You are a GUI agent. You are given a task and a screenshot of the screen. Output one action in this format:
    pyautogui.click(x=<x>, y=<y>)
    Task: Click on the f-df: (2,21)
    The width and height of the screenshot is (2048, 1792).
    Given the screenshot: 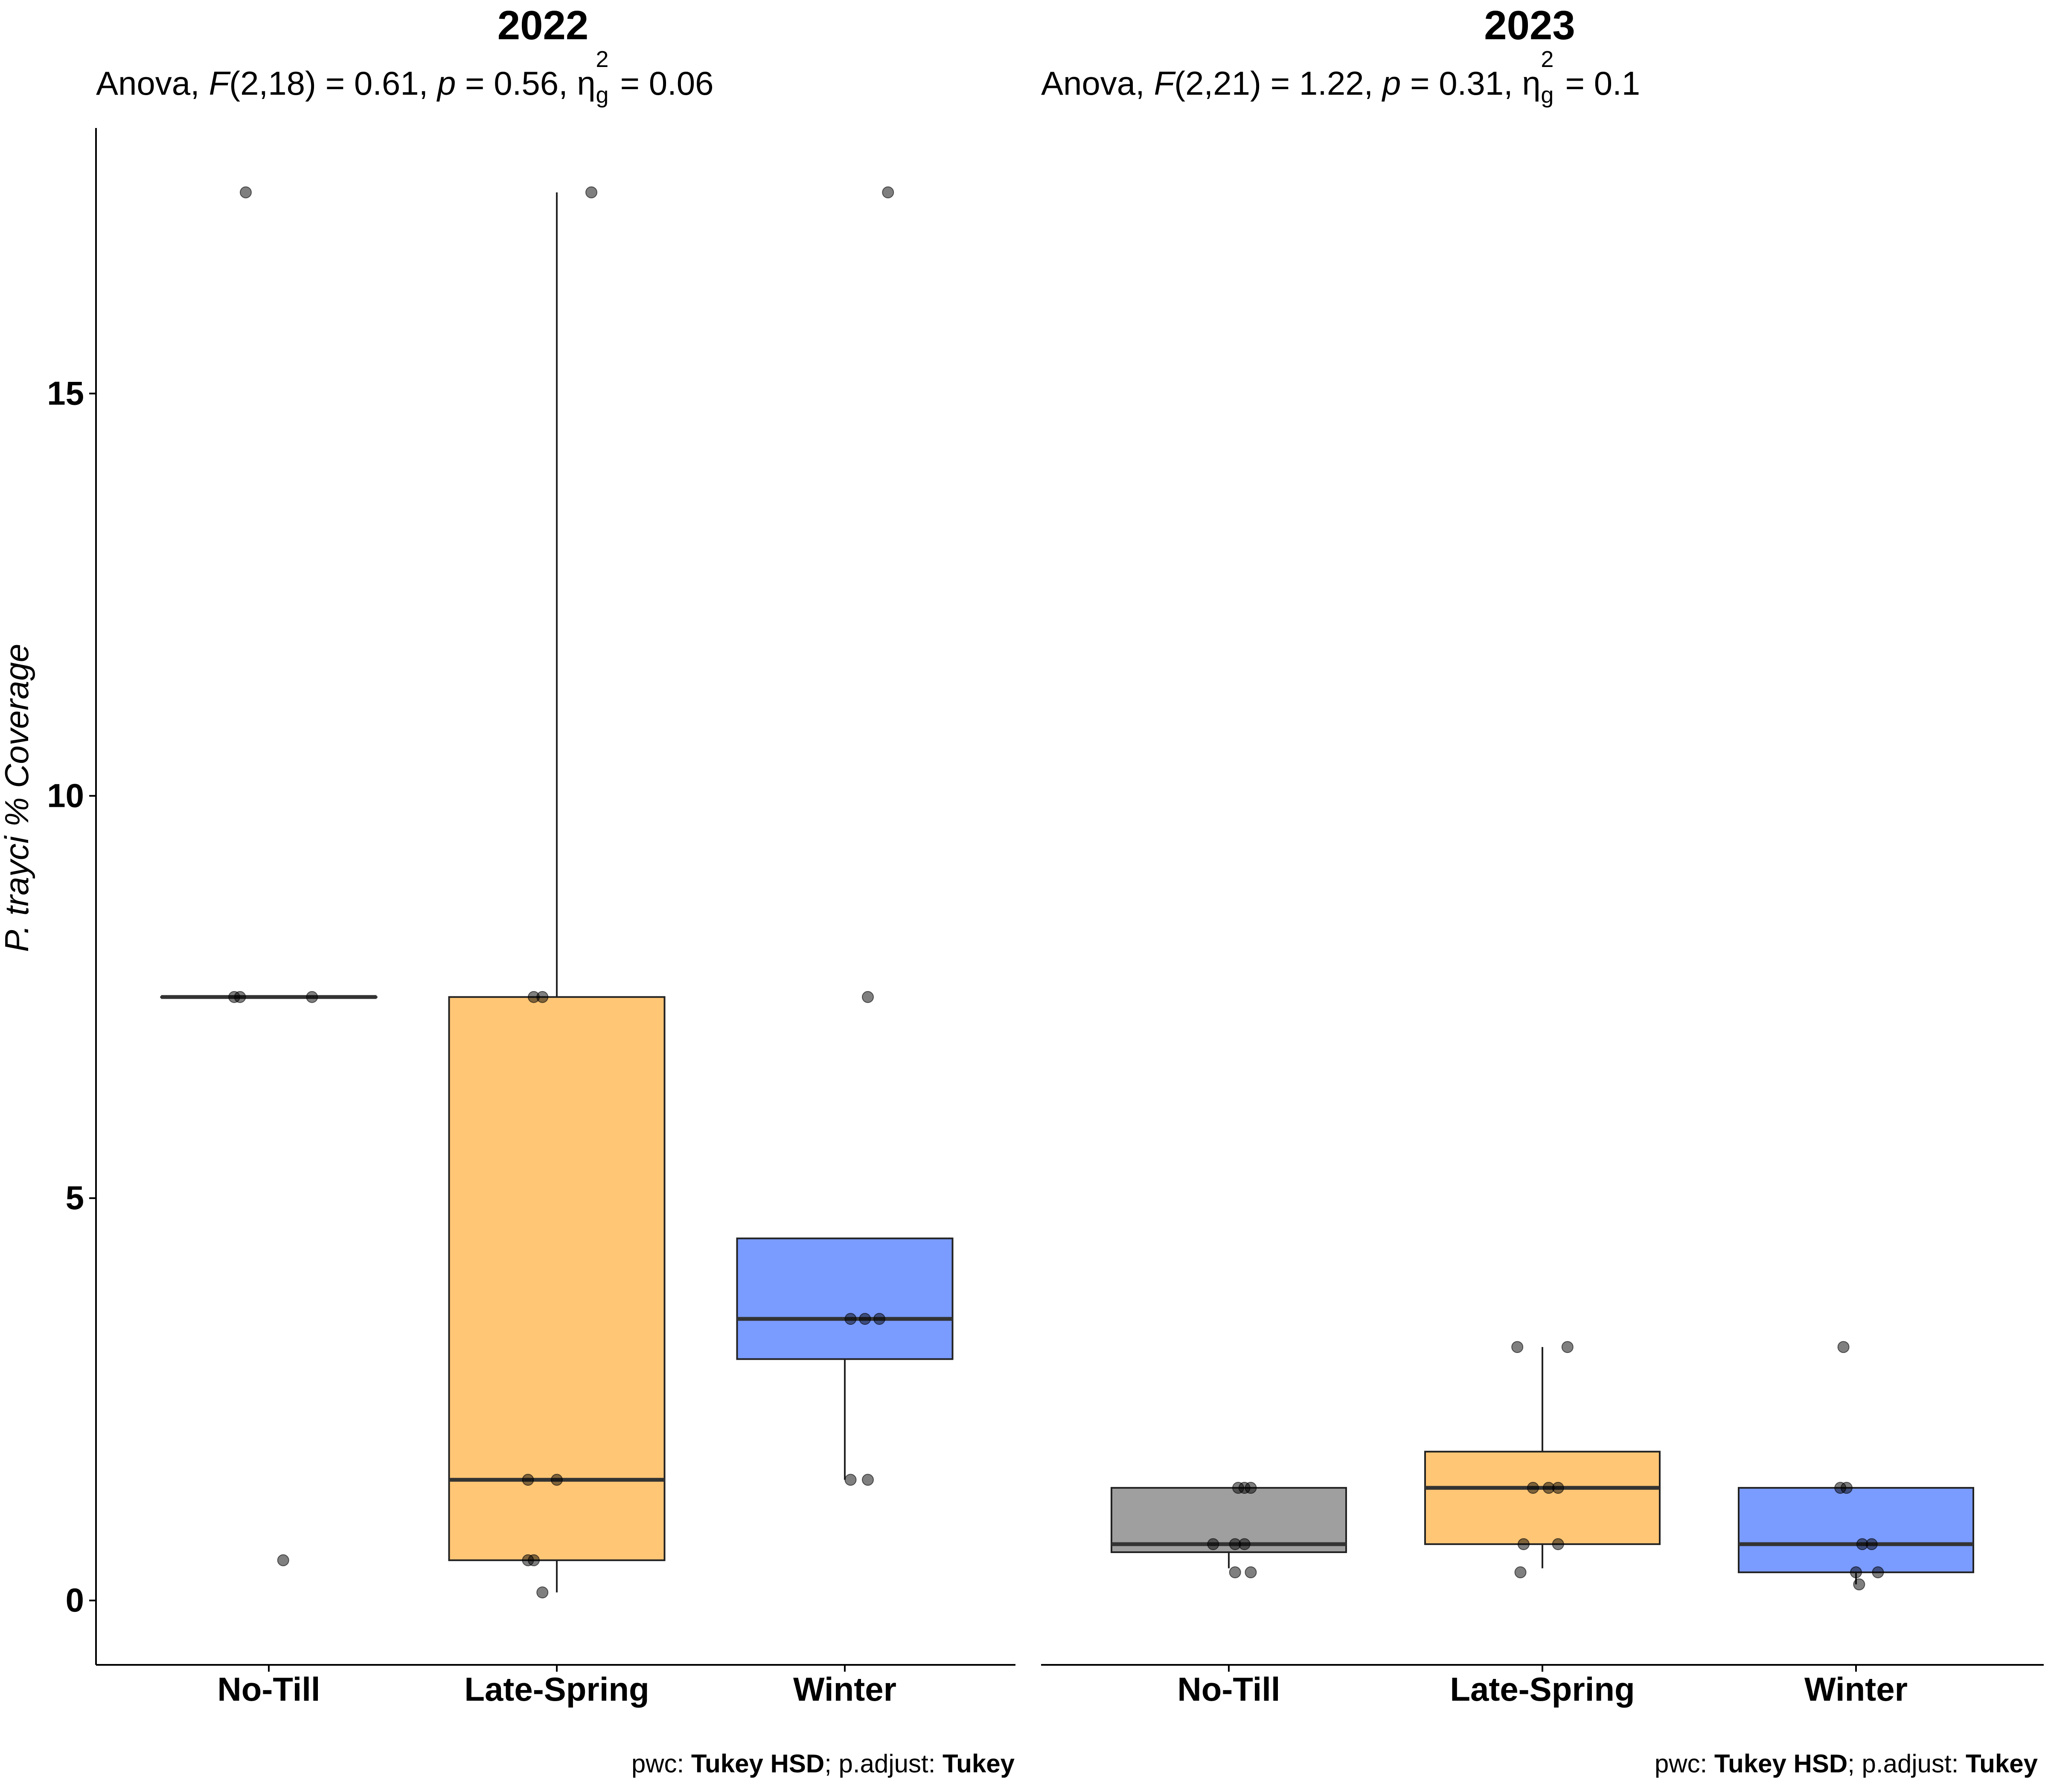 What is the action you would take?
    pyautogui.click(x=1217, y=83)
    